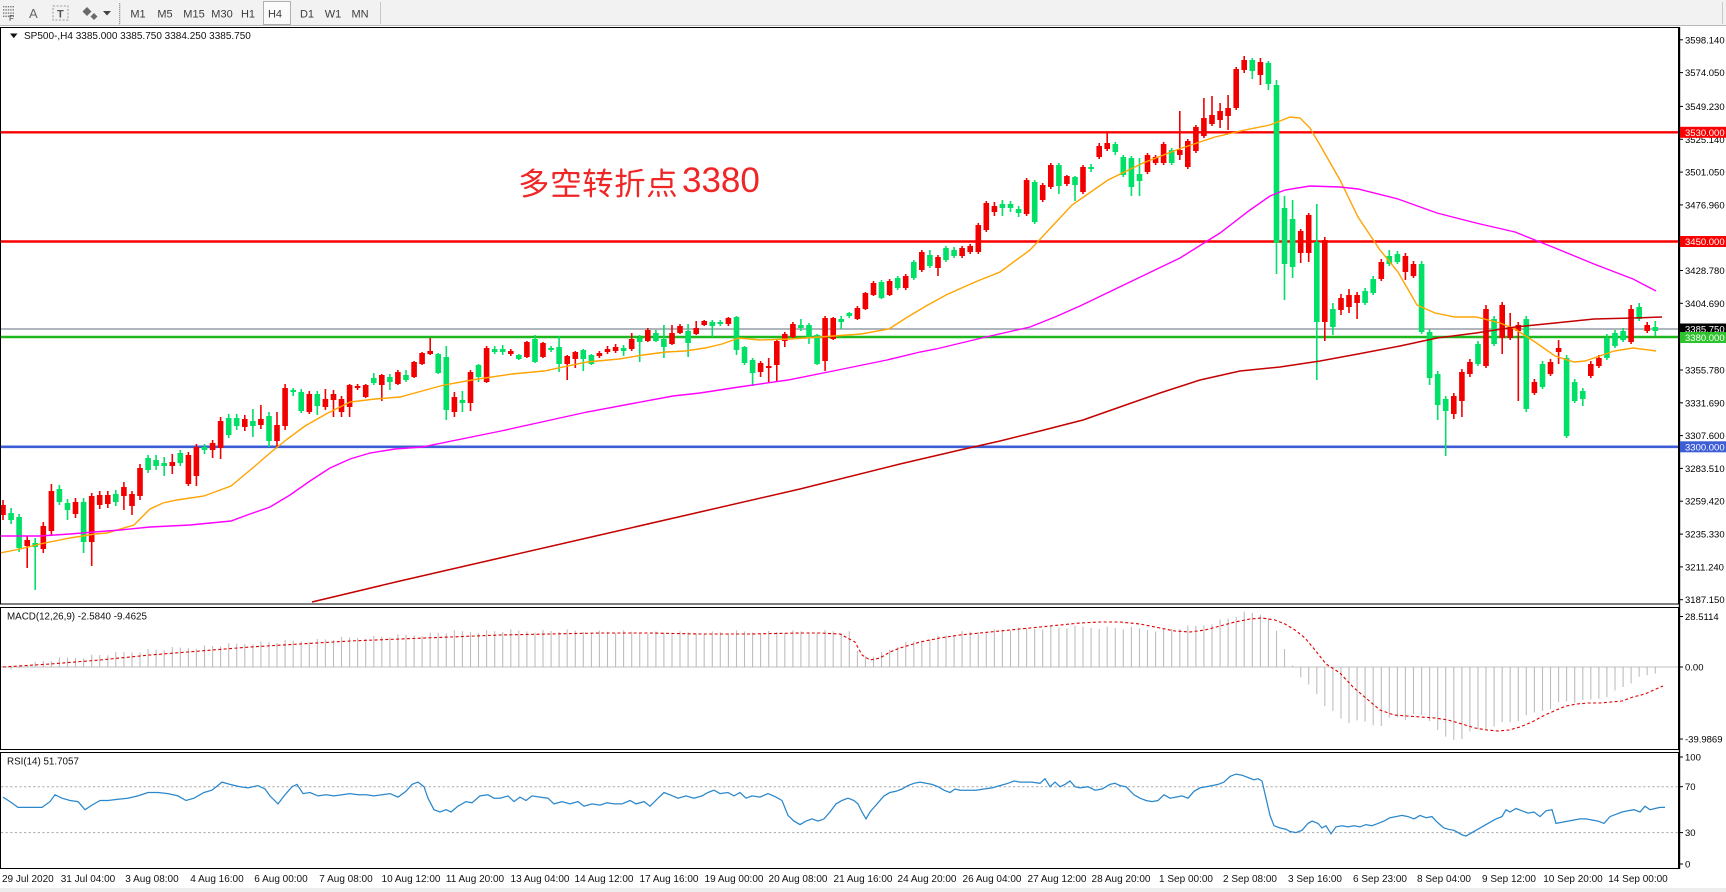 The height and width of the screenshot is (892, 1726). What do you see at coordinates (1705, 173) in the screenshot?
I see `svg-text: 3501.050` at bounding box center [1705, 173].